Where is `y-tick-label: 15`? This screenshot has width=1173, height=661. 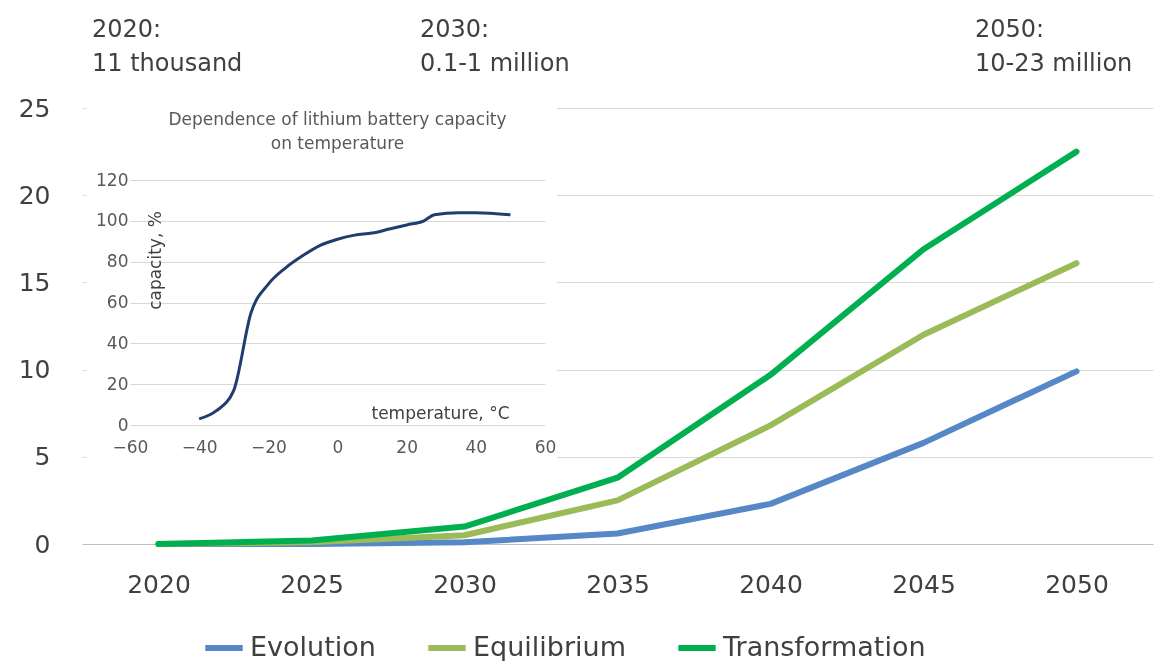
y-tick-label: 15 is located at coordinates (34, 282).